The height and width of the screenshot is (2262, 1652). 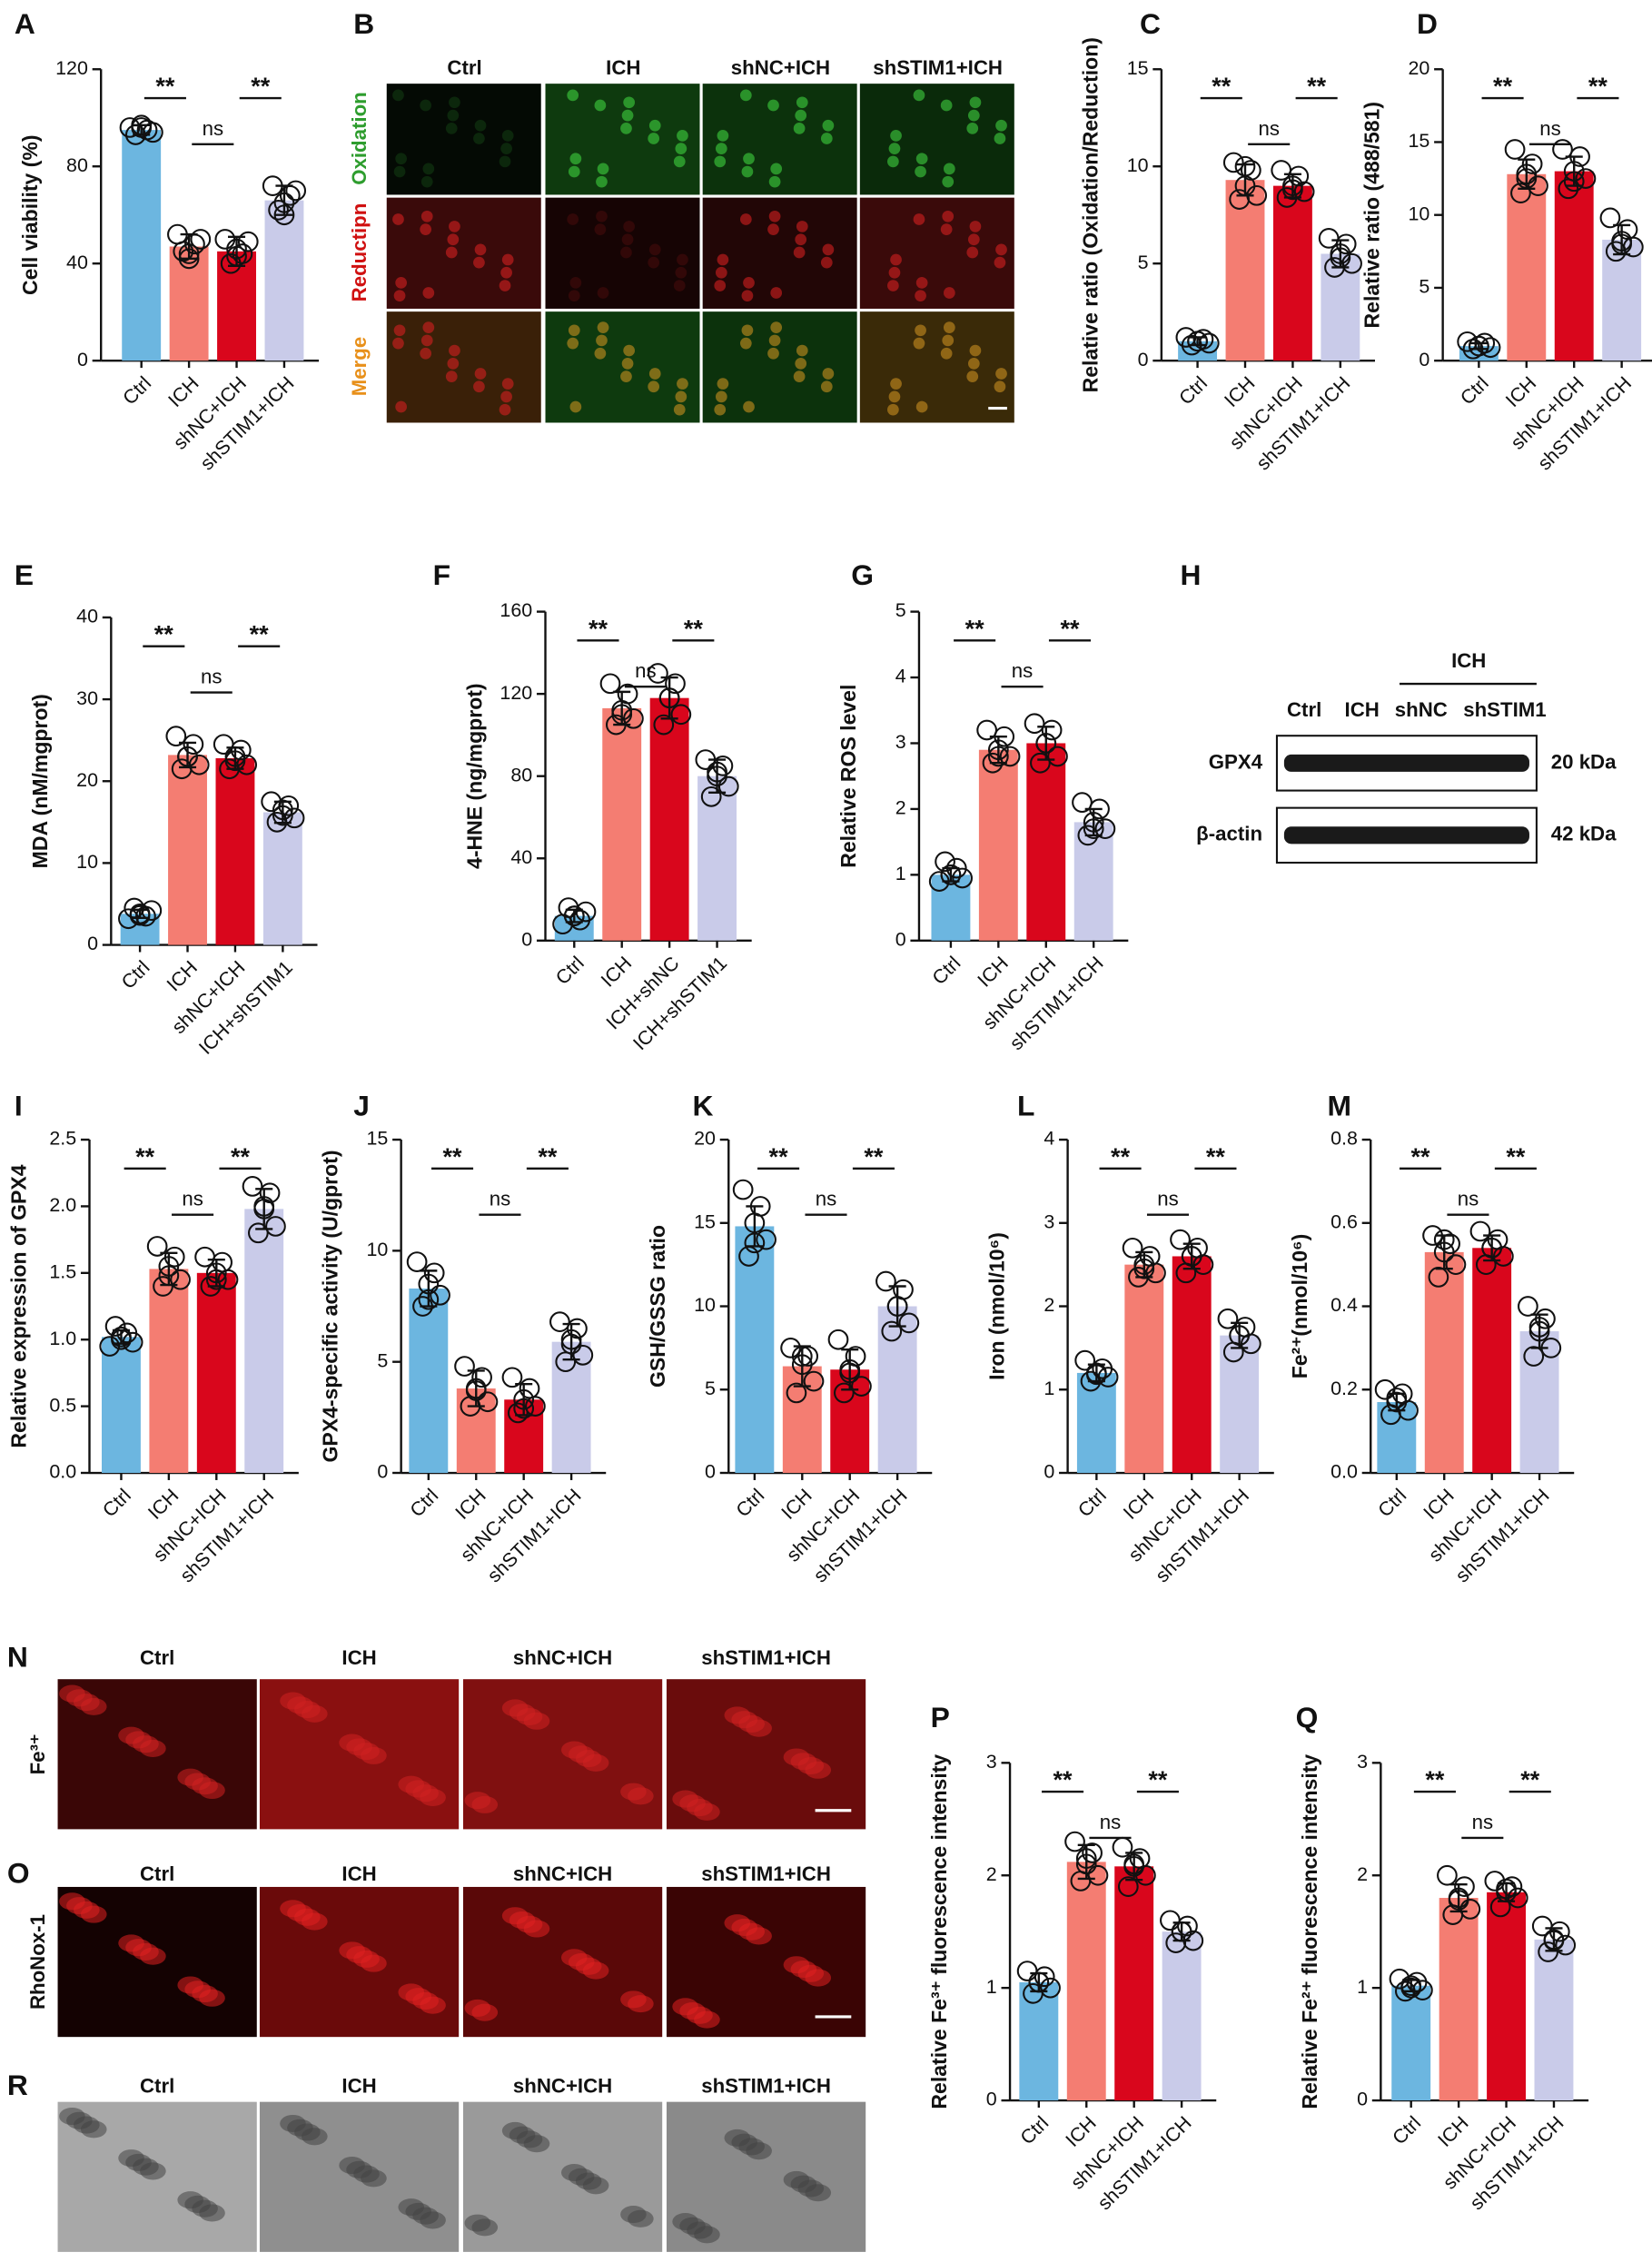 I want to click on y-tick-label: 0, so click(x=526, y=939).